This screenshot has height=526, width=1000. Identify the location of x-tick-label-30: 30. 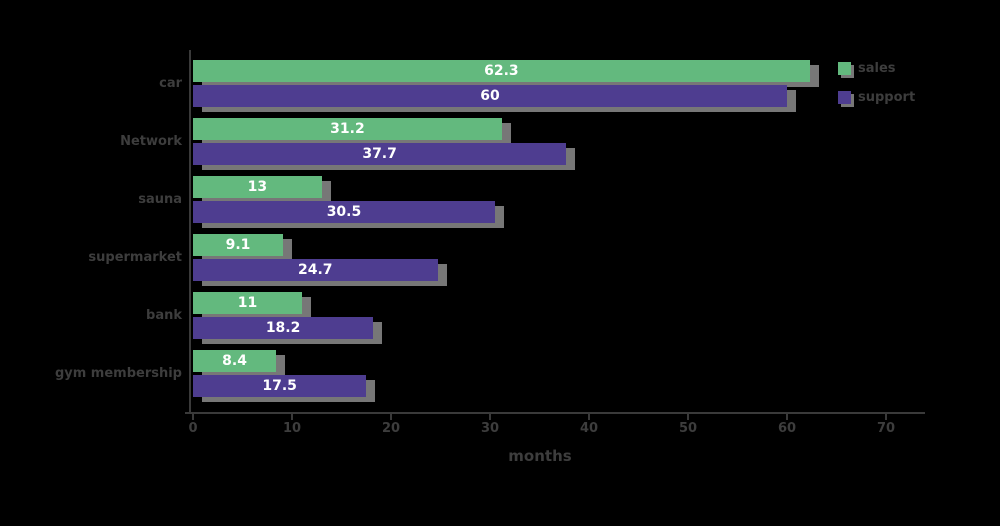
(490, 428).